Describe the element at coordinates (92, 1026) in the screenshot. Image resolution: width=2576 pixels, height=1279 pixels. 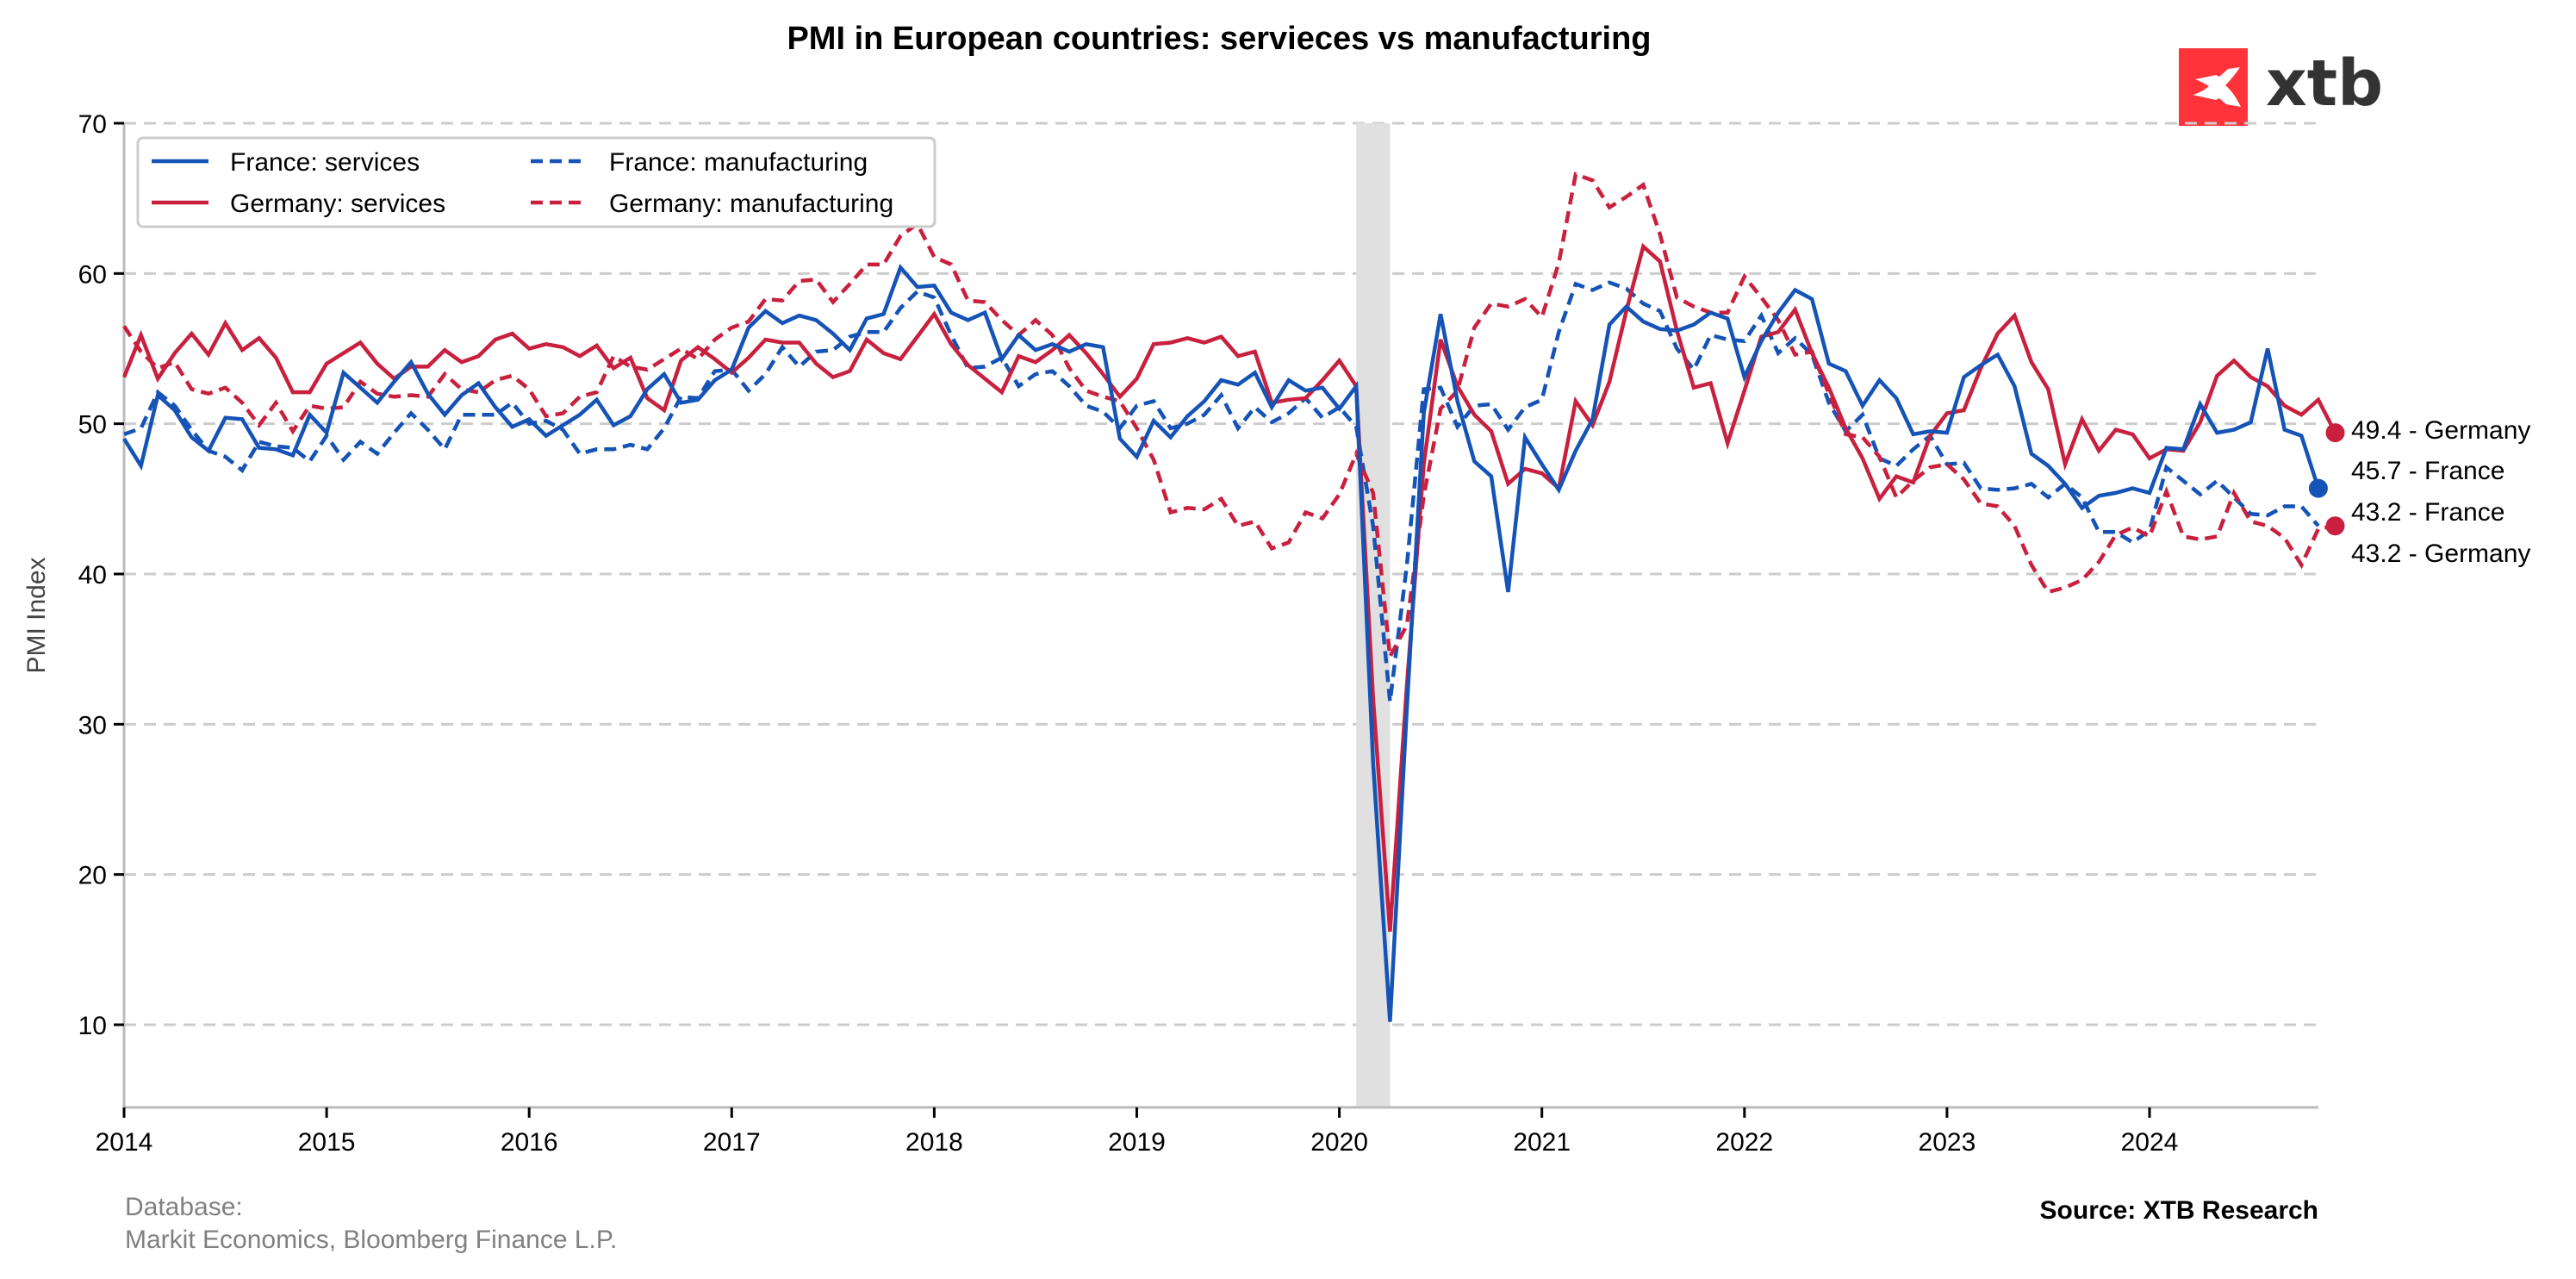
I see `y-tick-label: 10` at that location.